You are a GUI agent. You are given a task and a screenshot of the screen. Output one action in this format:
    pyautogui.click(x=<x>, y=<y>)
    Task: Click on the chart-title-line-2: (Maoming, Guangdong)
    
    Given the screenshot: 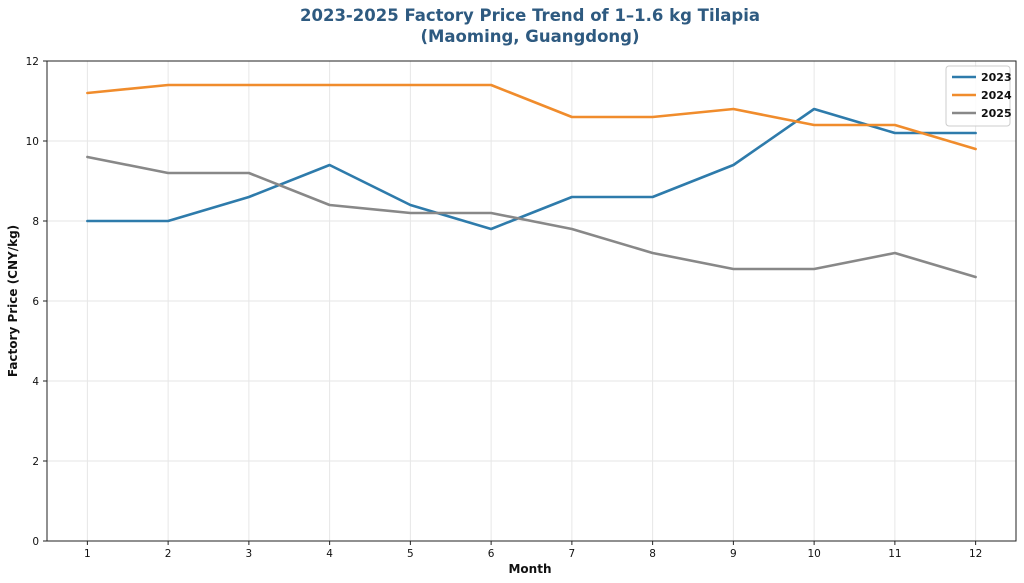 What is the action you would take?
    pyautogui.click(x=529, y=36)
    